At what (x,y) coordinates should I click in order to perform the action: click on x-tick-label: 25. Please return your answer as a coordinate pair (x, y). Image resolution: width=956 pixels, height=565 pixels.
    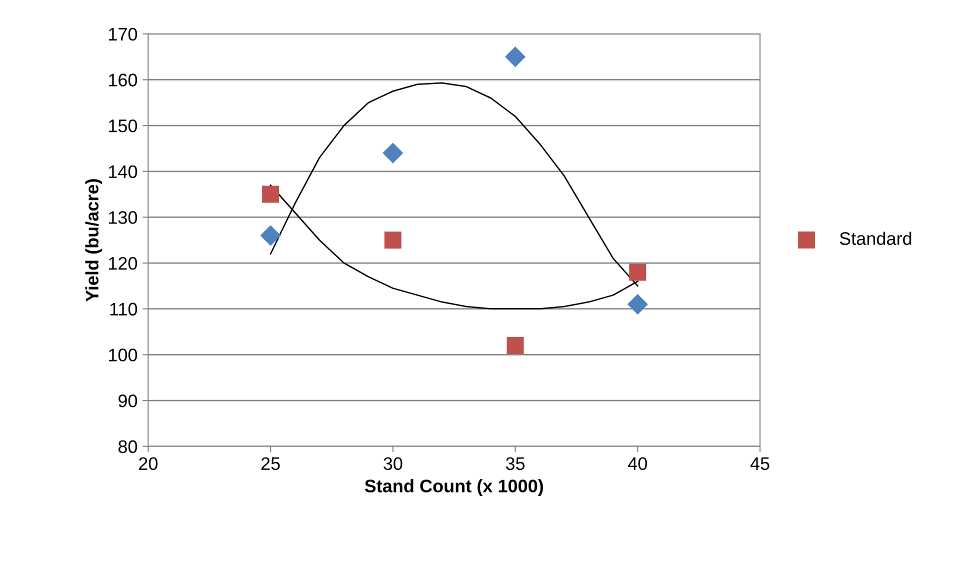
    Looking at the image, I should click on (270, 463).